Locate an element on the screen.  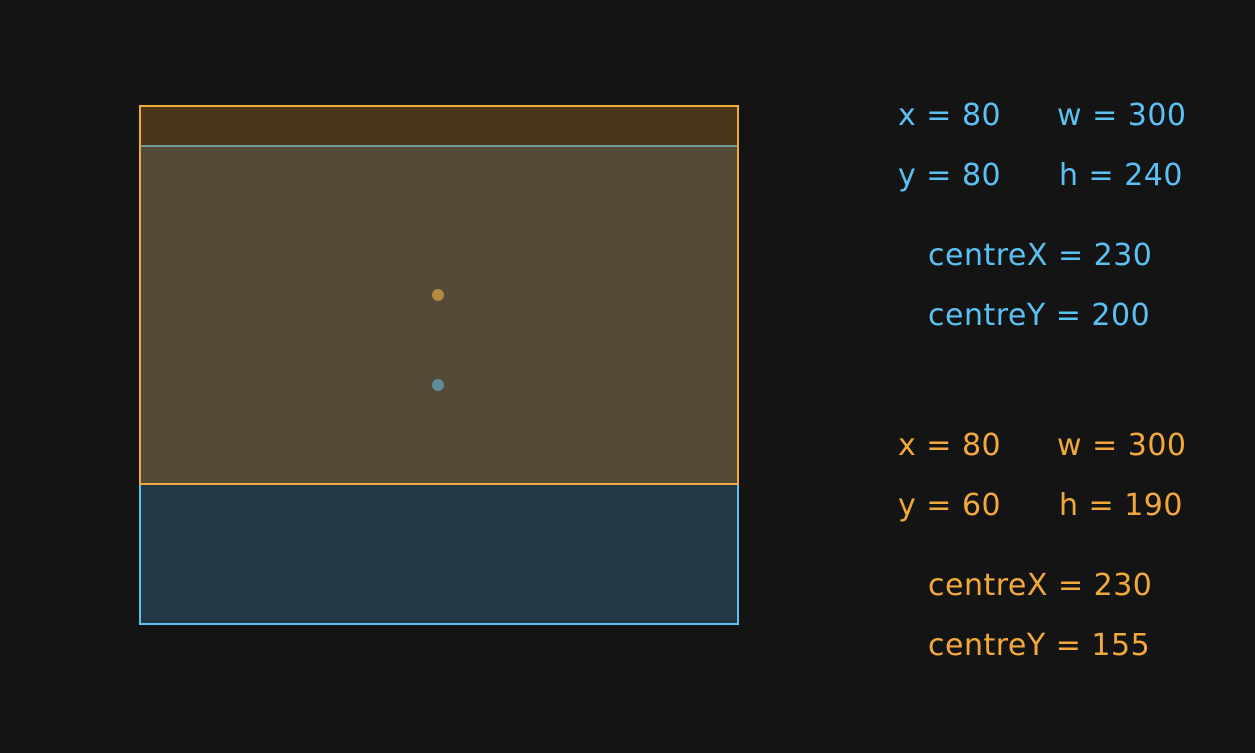
blue-y-label: y = 80 is located at coordinates (950, 175).